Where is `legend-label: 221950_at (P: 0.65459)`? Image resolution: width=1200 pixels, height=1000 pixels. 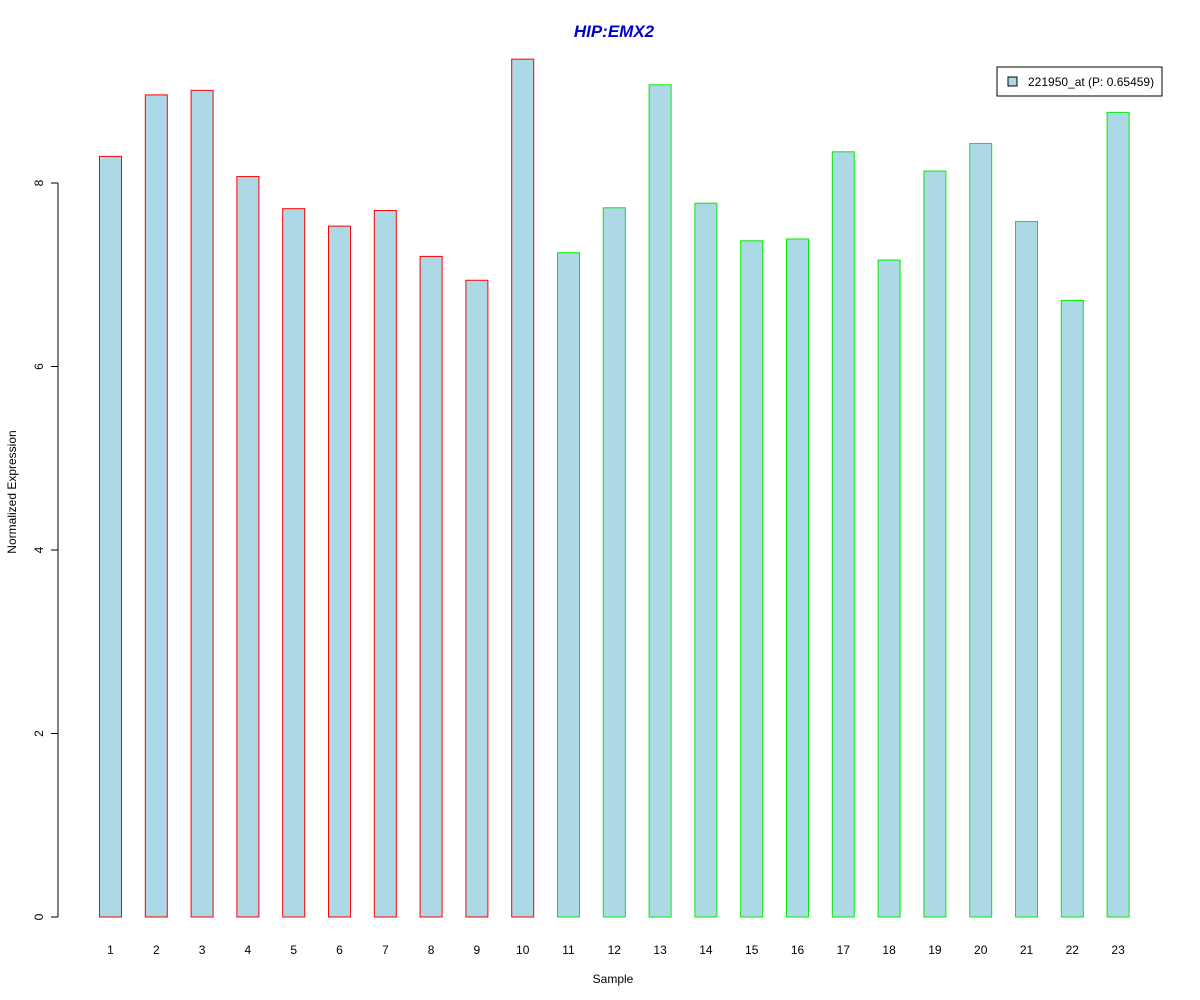
legend-label: 221950_at (P: 0.65459) is located at coordinates (1091, 82).